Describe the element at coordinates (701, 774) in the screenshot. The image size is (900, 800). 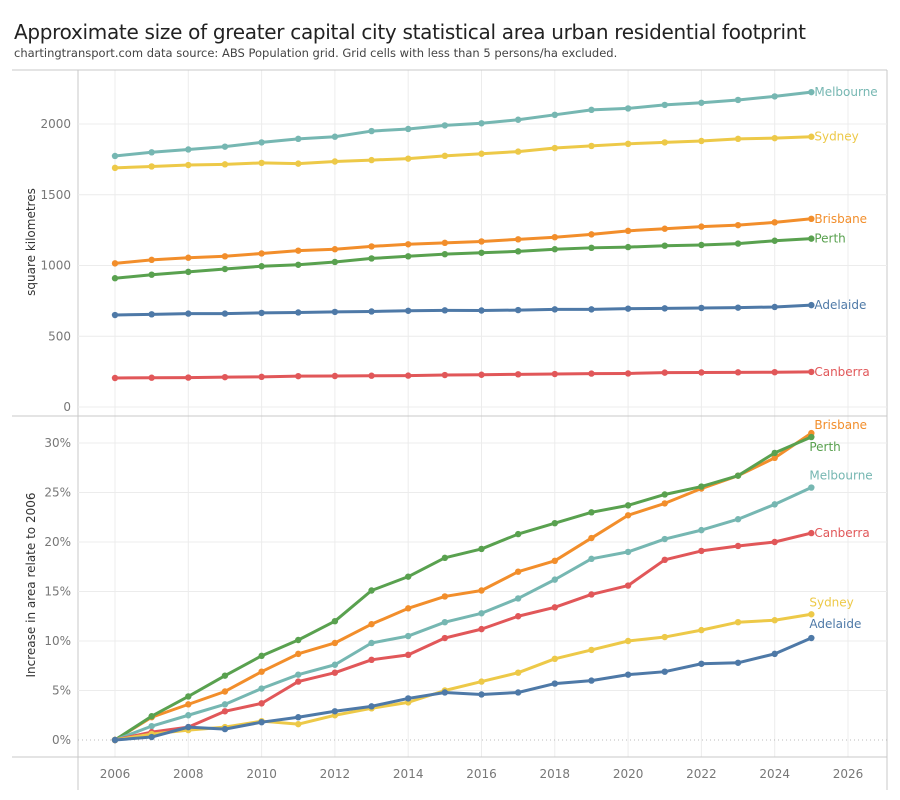
I see `x-tick-label: 2022` at that location.